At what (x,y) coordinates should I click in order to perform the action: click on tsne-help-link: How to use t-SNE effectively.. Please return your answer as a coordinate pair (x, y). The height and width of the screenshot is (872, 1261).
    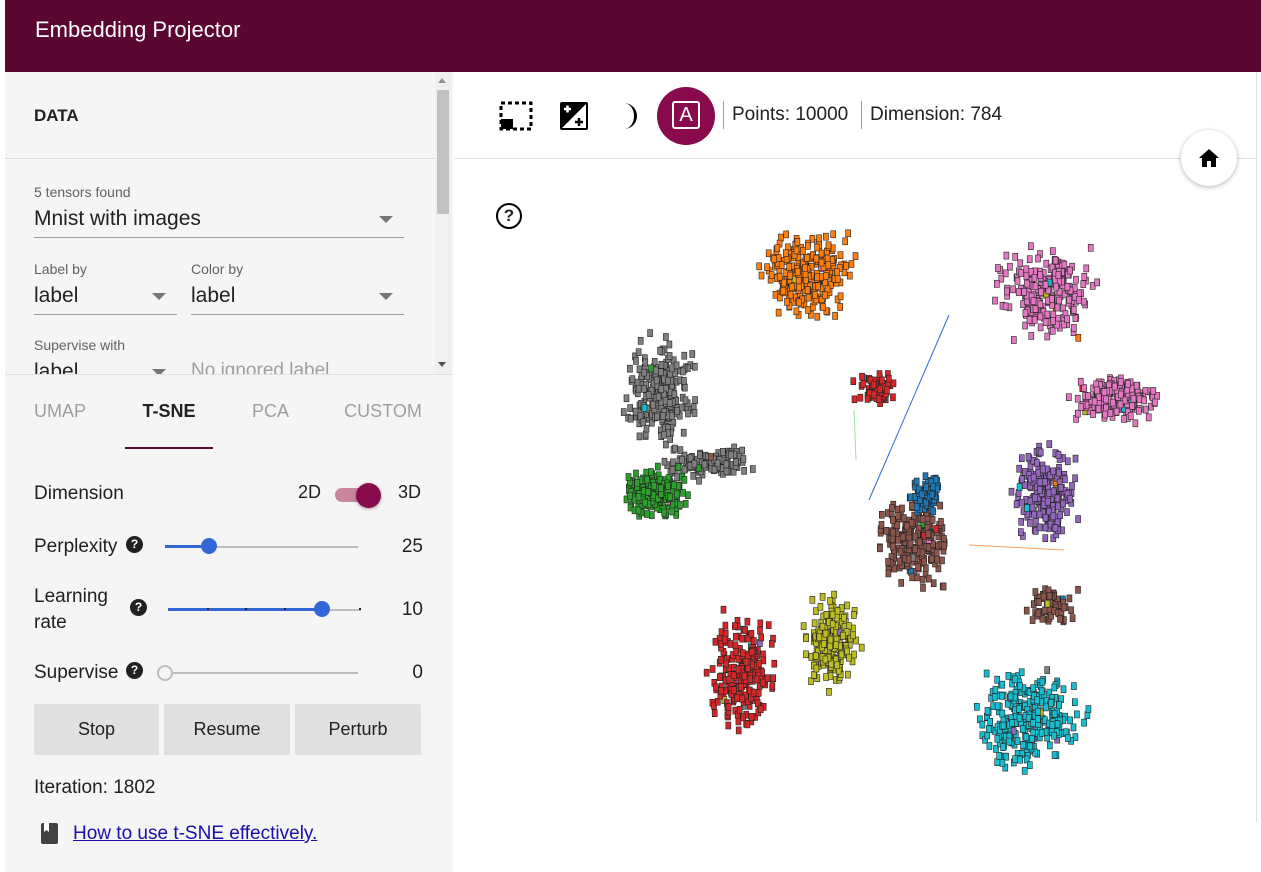
    Looking at the image, I should click on (195, 833).